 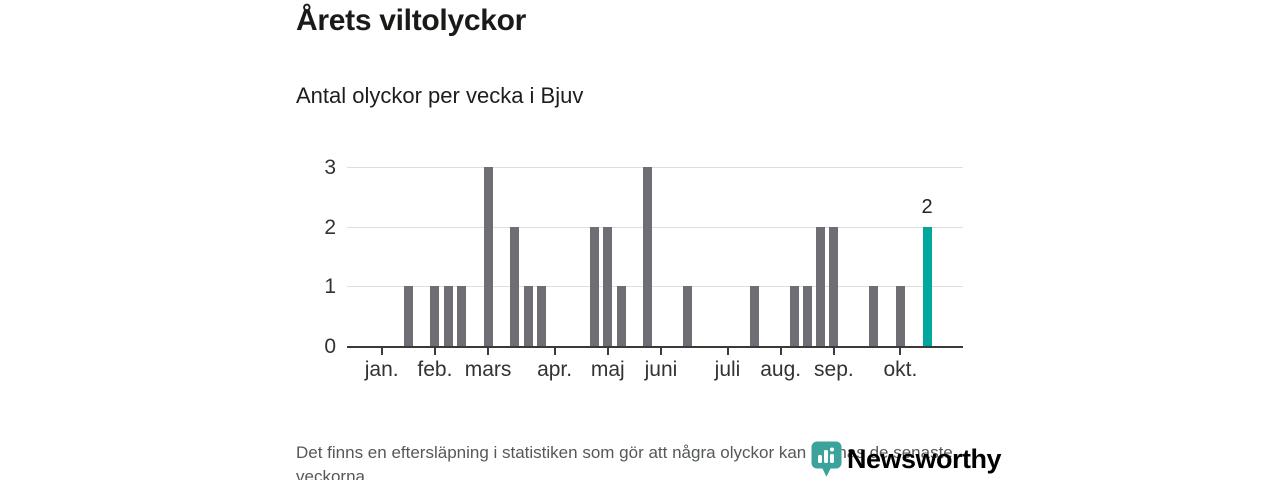 What do you see at coordinates (330, 227) in the screenshot?
I see `y-axis-label-2: 2` at bounding box center [330, 227].